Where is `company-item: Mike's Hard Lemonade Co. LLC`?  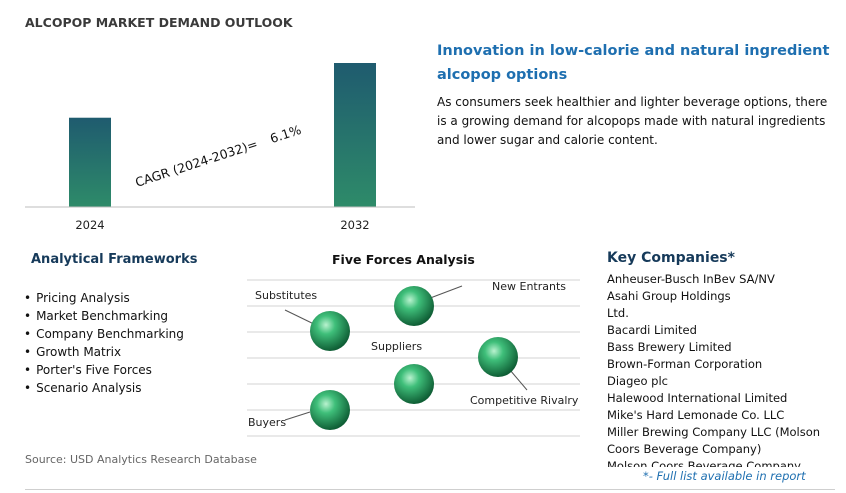
company-item: Mike's Hard Lemonade Co. LLC is located at coordinates (696, 415).